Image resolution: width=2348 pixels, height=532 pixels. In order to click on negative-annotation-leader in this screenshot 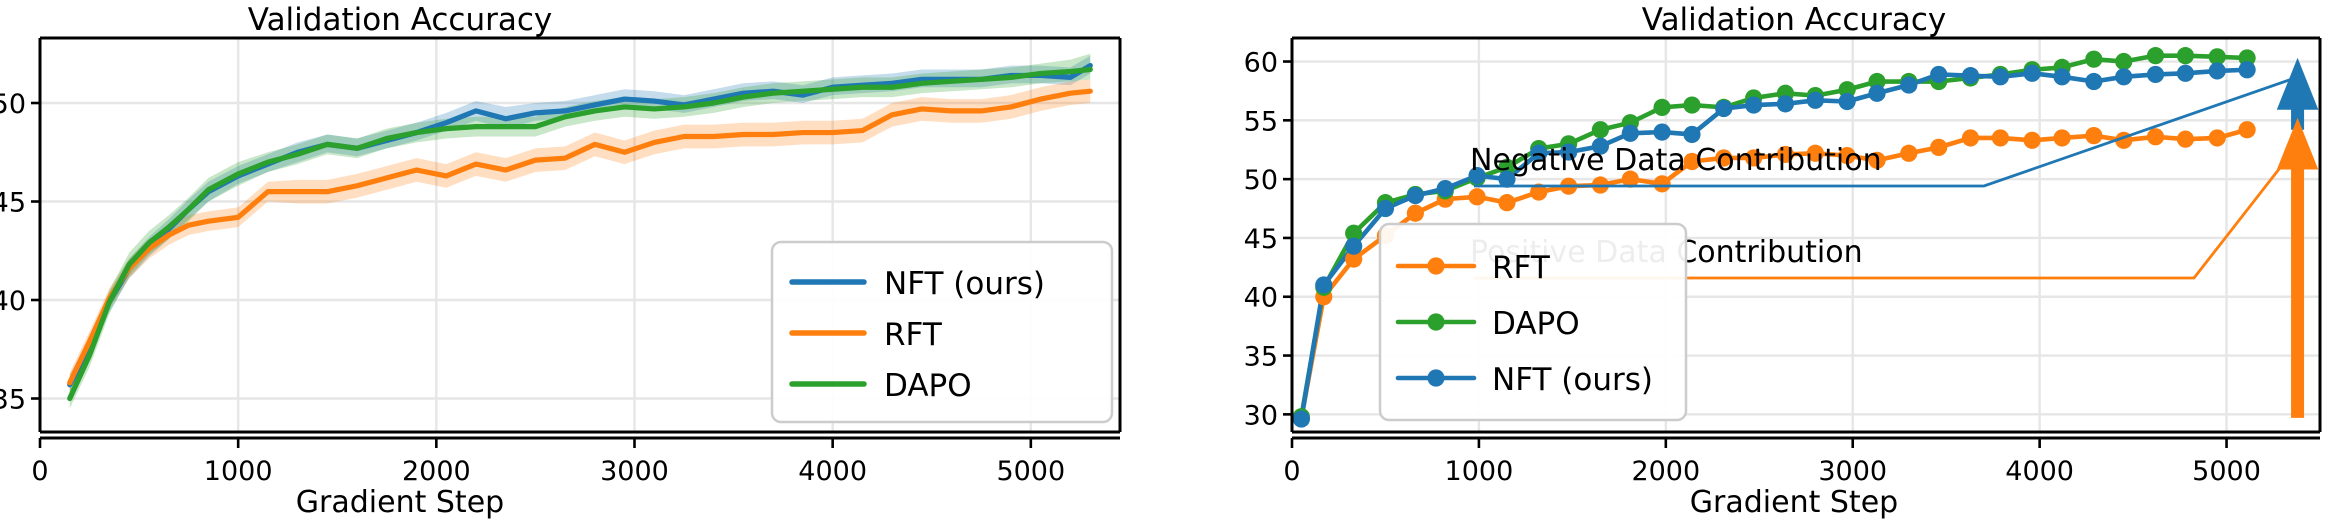, I will do `click(1883, 132)`.